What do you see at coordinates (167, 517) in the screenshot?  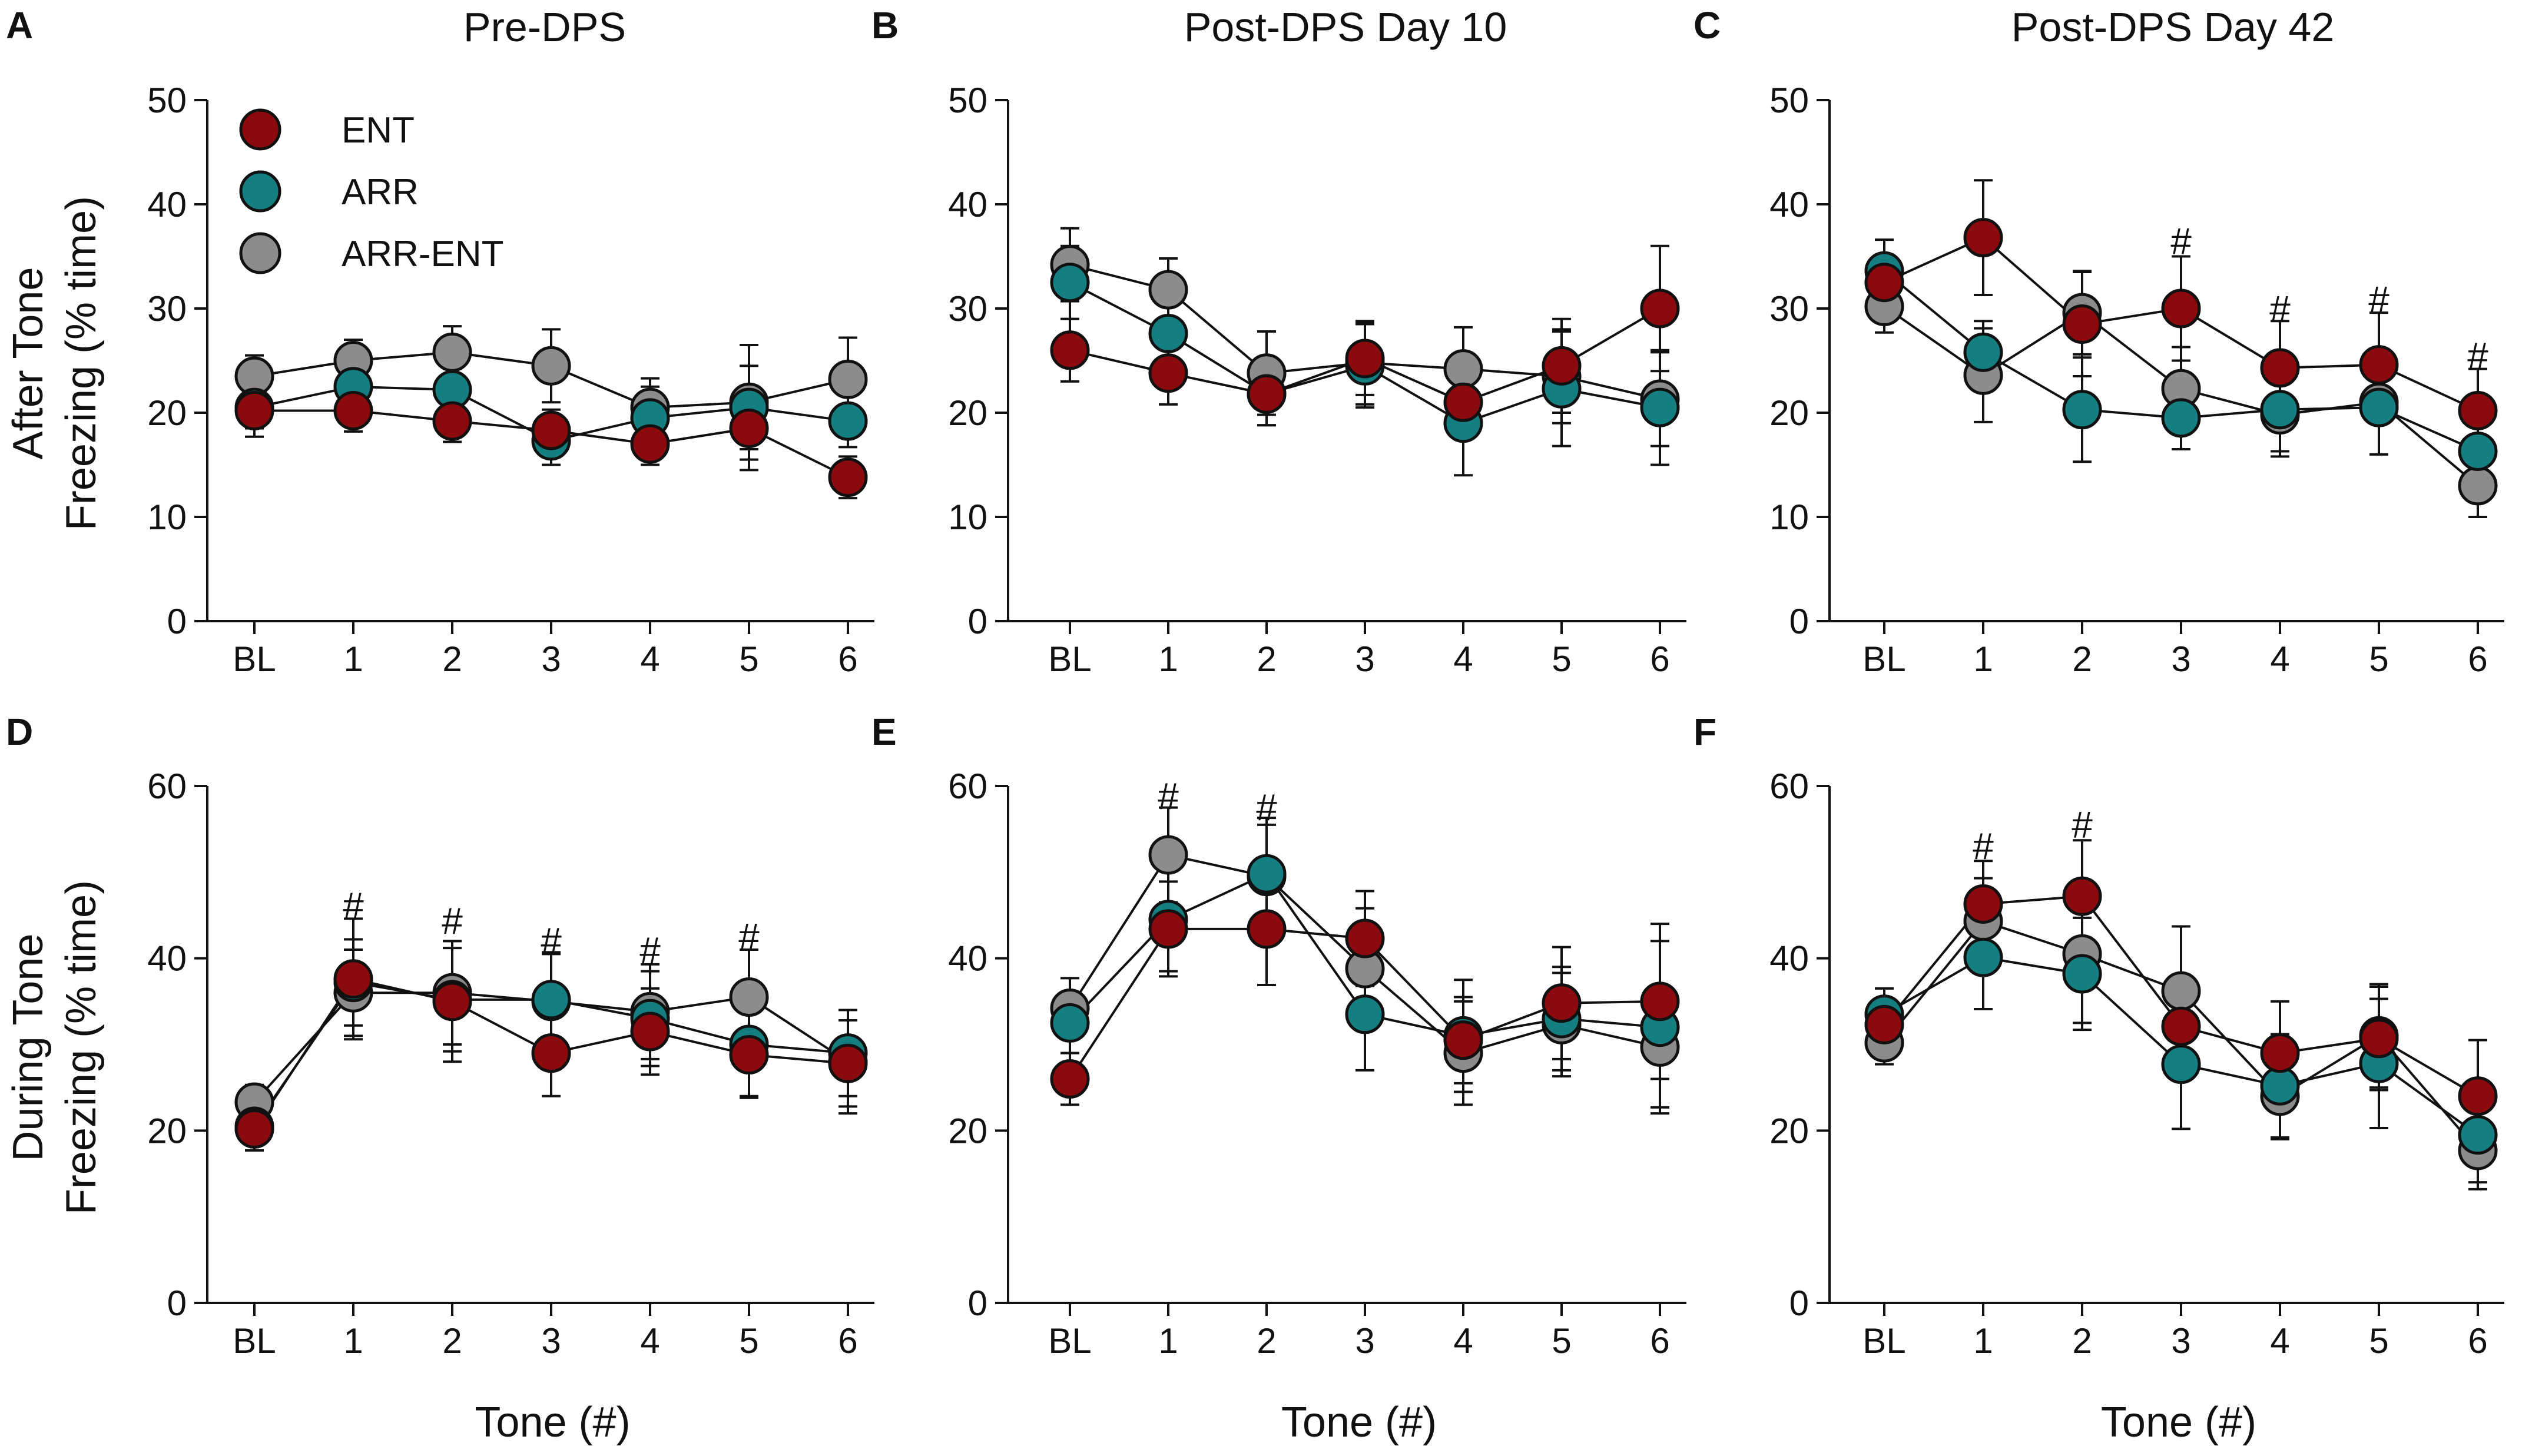 I see `y-tick-label: 10` at bounding box center [167, 517].